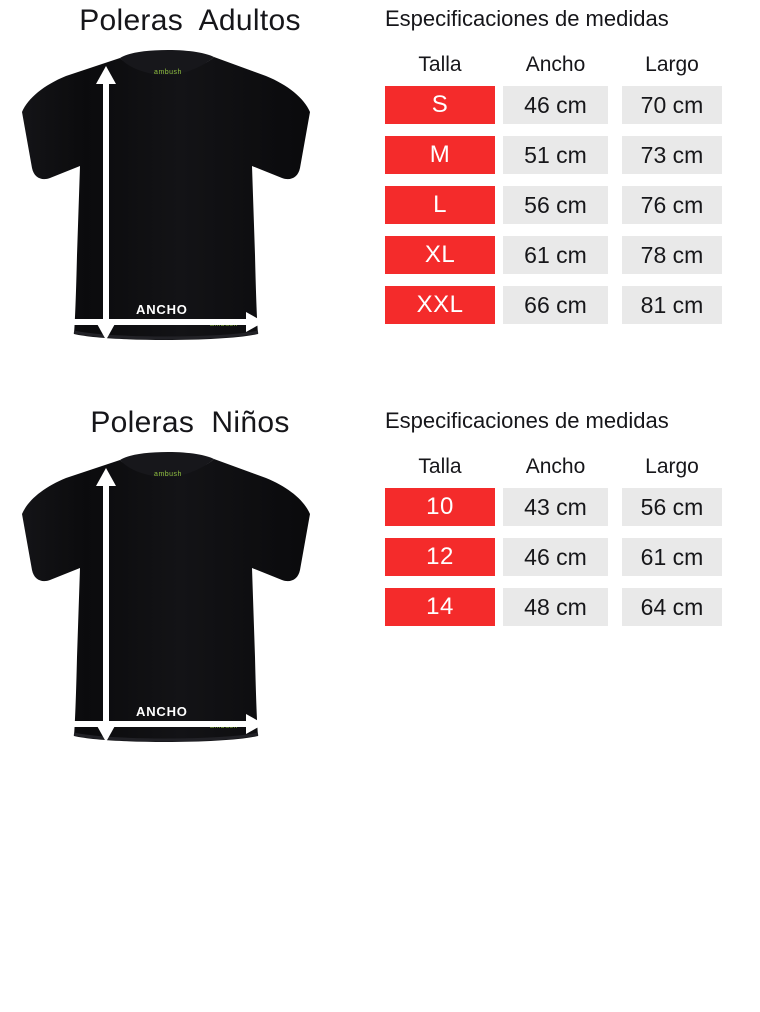 This screenshot has width=760, height=1012. What do you see at coordinates (440, 305) in the screenshot?
I see `size-cell: XXL` at bounding box center [440, 305].